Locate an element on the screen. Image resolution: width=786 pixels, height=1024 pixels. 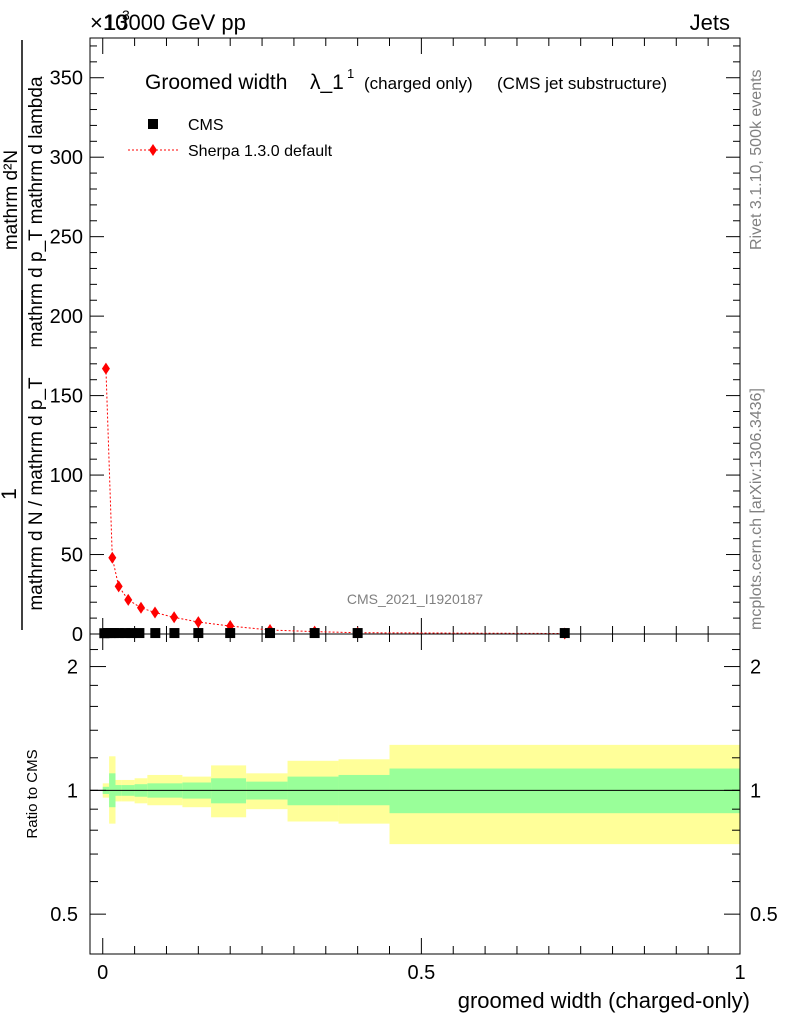
ratio-y-axis-label: Ratio to CMS is located at coordinates (32, 793).